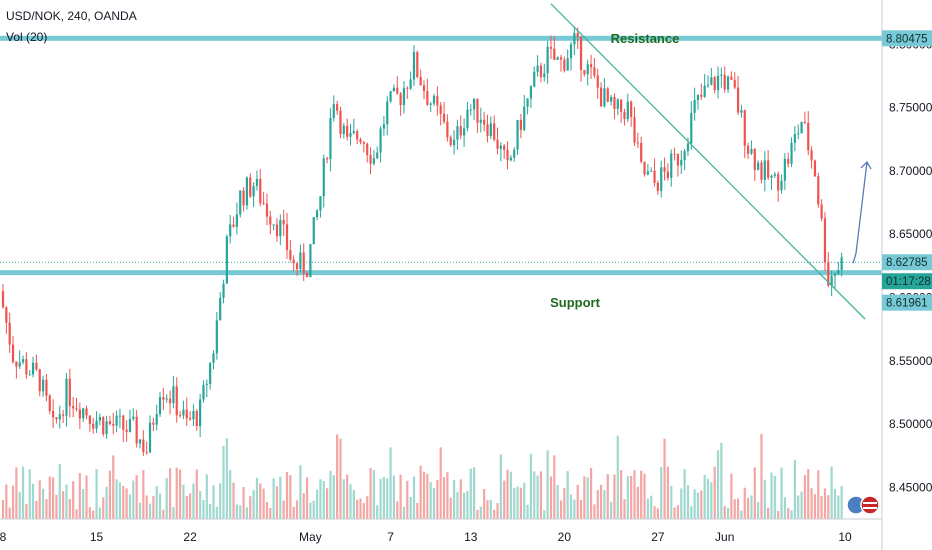 The image size is (932, 550). Describe the element at coordinates (907, 304) in the screenshot. I see `support-price-tag: 8.61961` at that location.